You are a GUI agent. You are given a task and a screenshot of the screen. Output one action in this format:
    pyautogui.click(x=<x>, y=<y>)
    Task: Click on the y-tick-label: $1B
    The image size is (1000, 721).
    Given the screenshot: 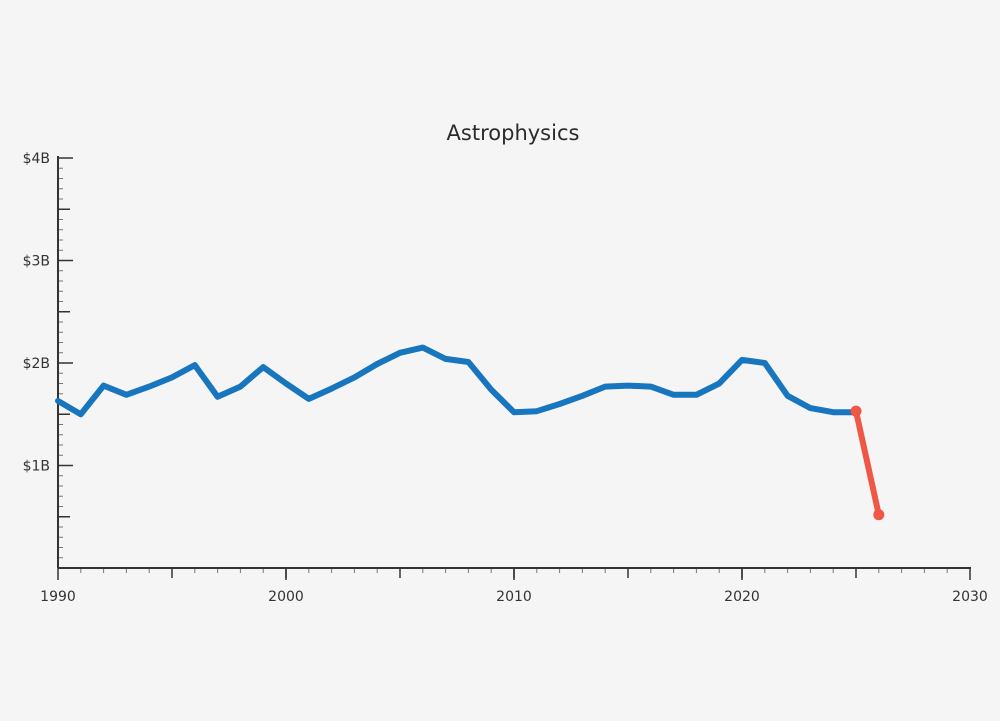 What is the action you would take?
    pyautogui.click(x=36, y=467)
    